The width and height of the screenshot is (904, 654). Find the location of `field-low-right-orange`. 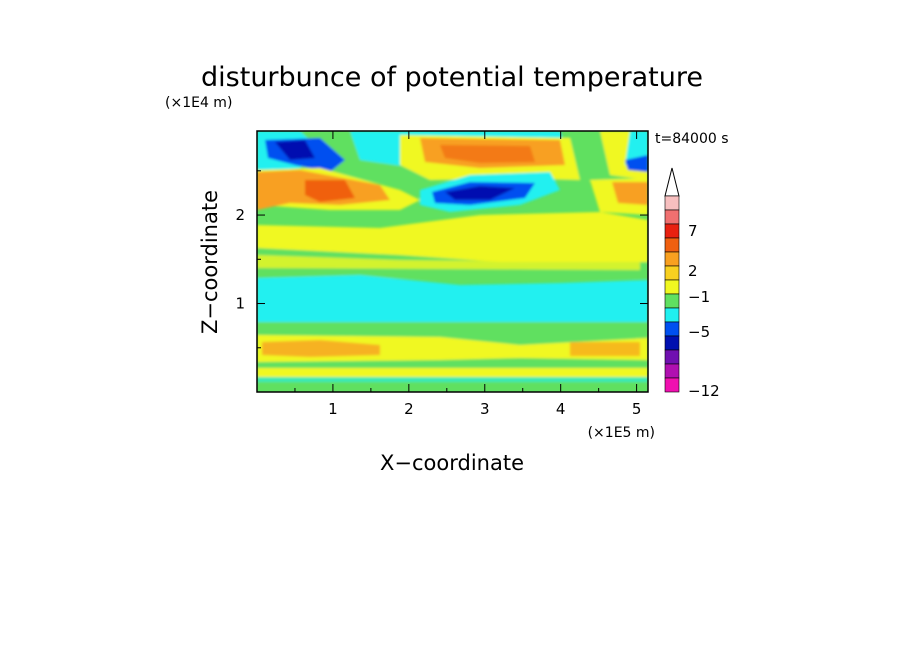

field-low-right-orange is located at coordinates (605, 349).